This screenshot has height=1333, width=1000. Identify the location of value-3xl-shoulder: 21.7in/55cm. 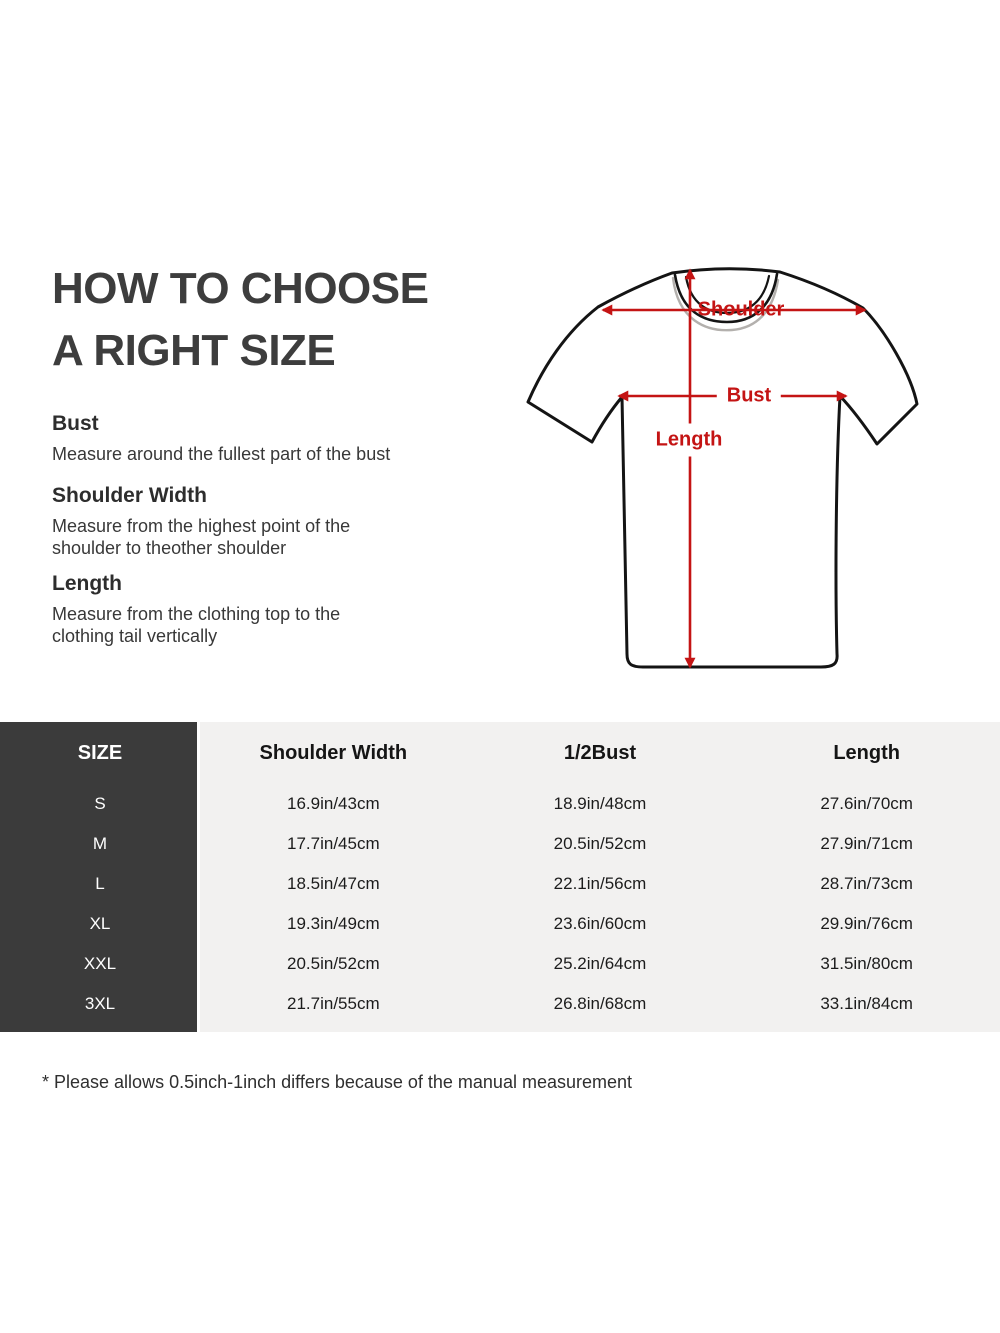
(333, 1003).